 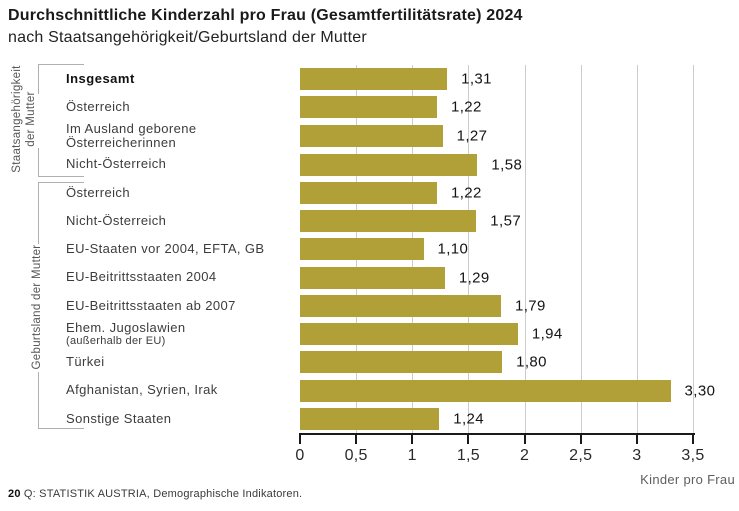 What do you see at coordinates (519, 249) in the screenshot?
I see `bar-track: 1,10` at bounding box center [519, 249].